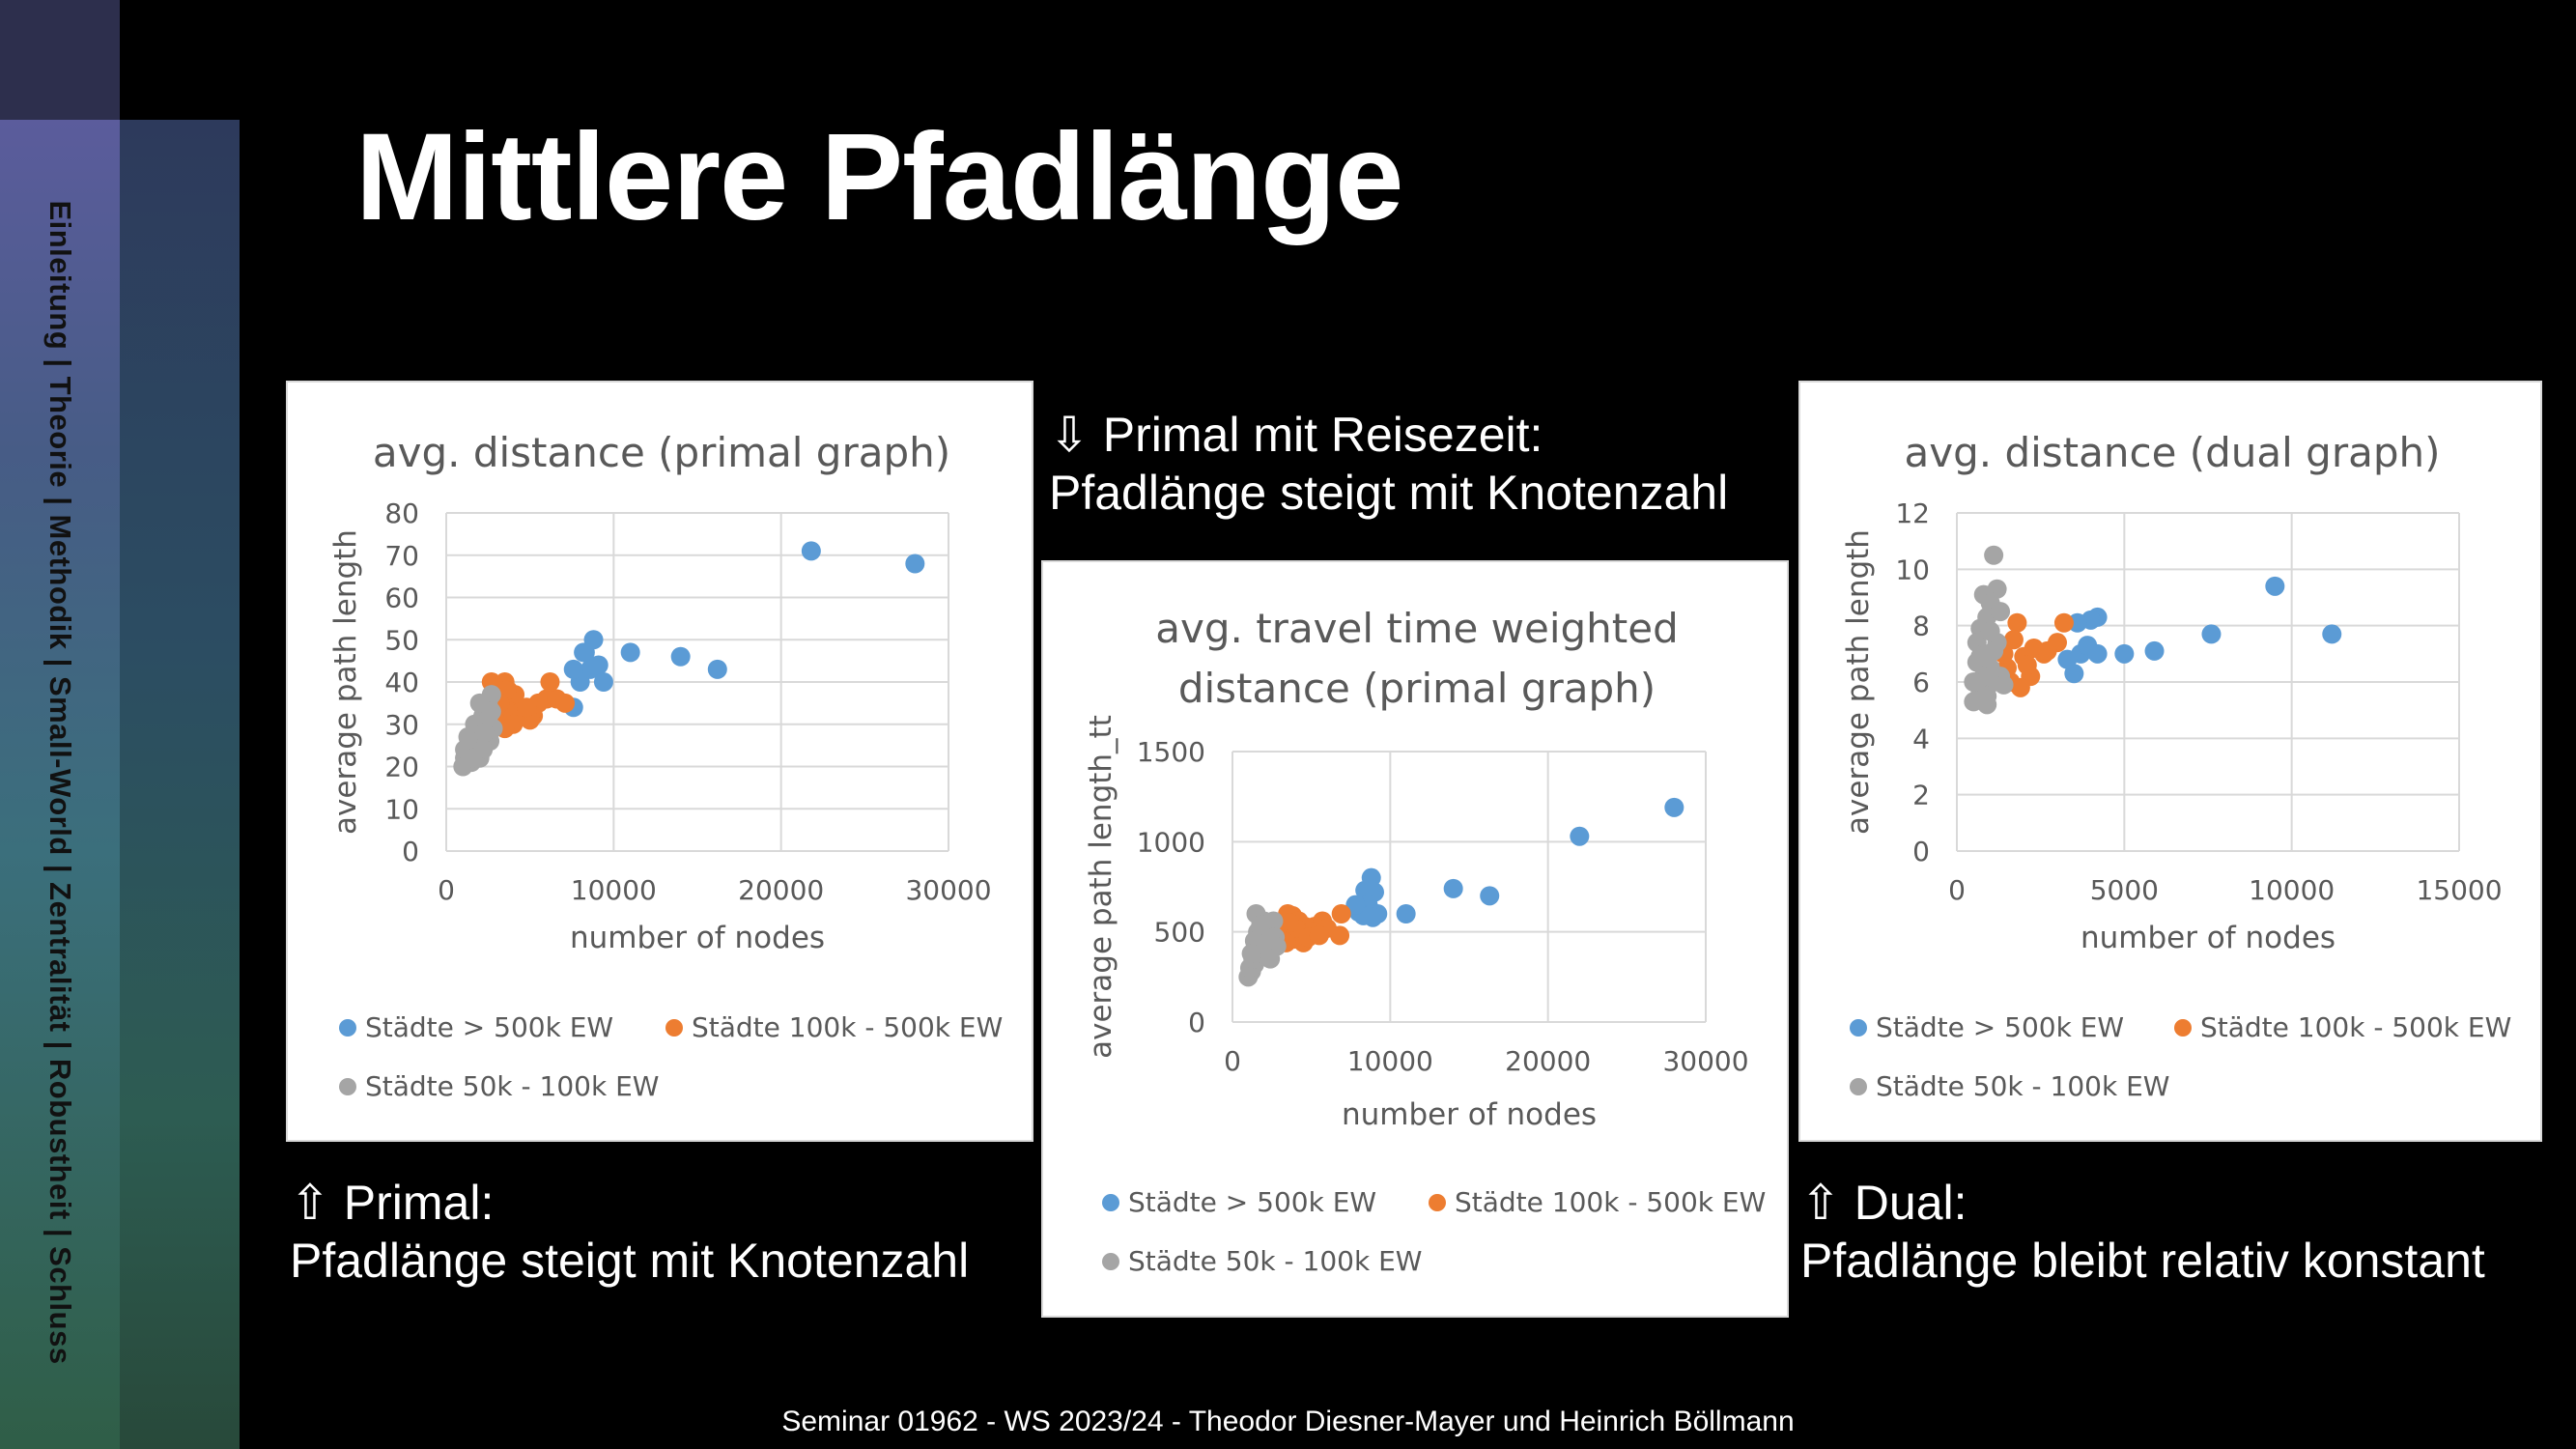 Image resolution: width=2576 pixels, height=1449 pixels. Describe the element at coordinates (661, 452) in the screenshot. I see `chart-title: avg. distance (primal graph)` at that location.